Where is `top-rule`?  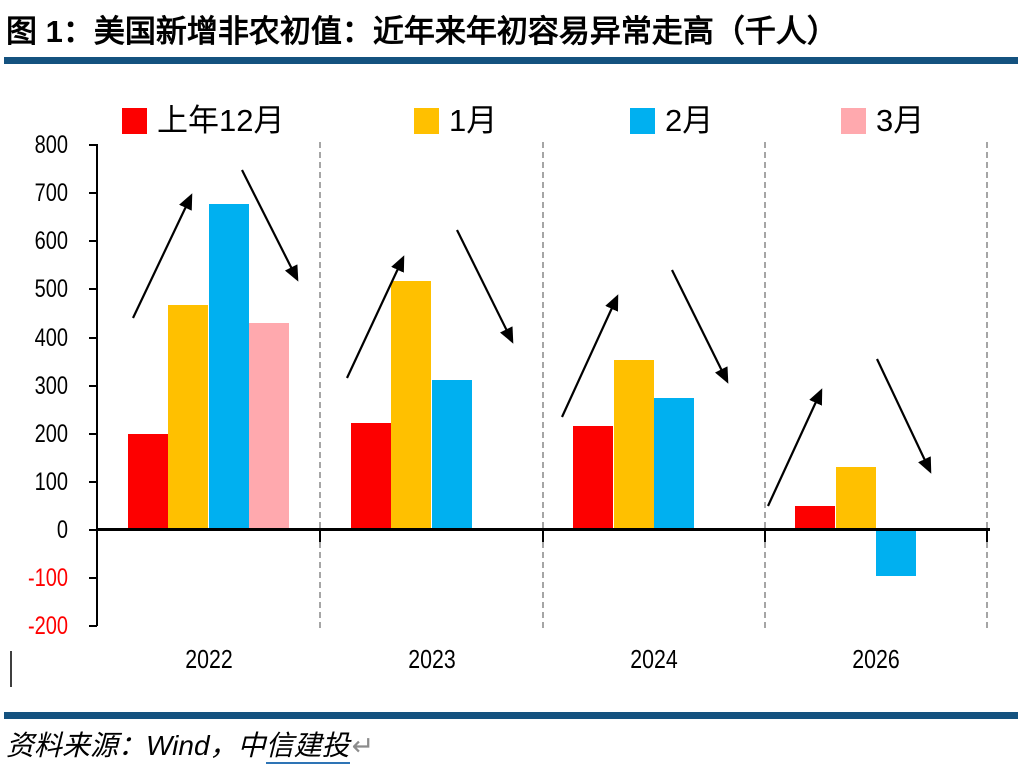 top-rule is located at coordinates (511, 60).